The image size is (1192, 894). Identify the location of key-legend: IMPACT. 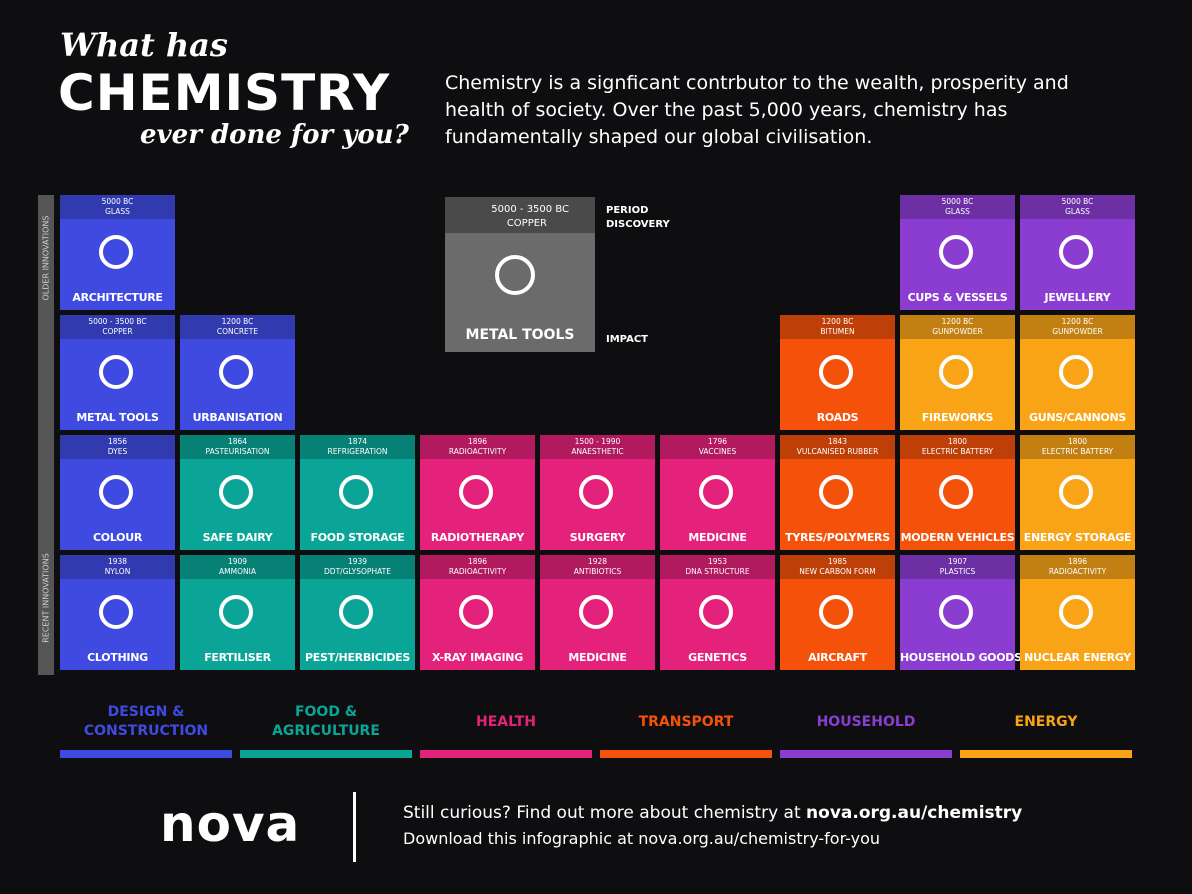
(627, 339).